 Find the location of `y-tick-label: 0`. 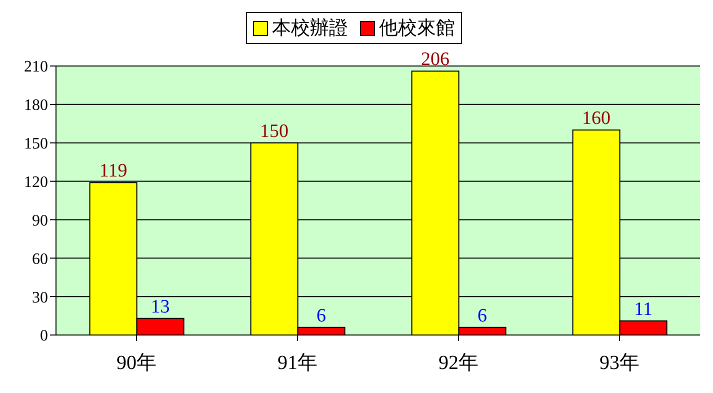

y-tick-label: 0 is located at coordinates (44, 336).